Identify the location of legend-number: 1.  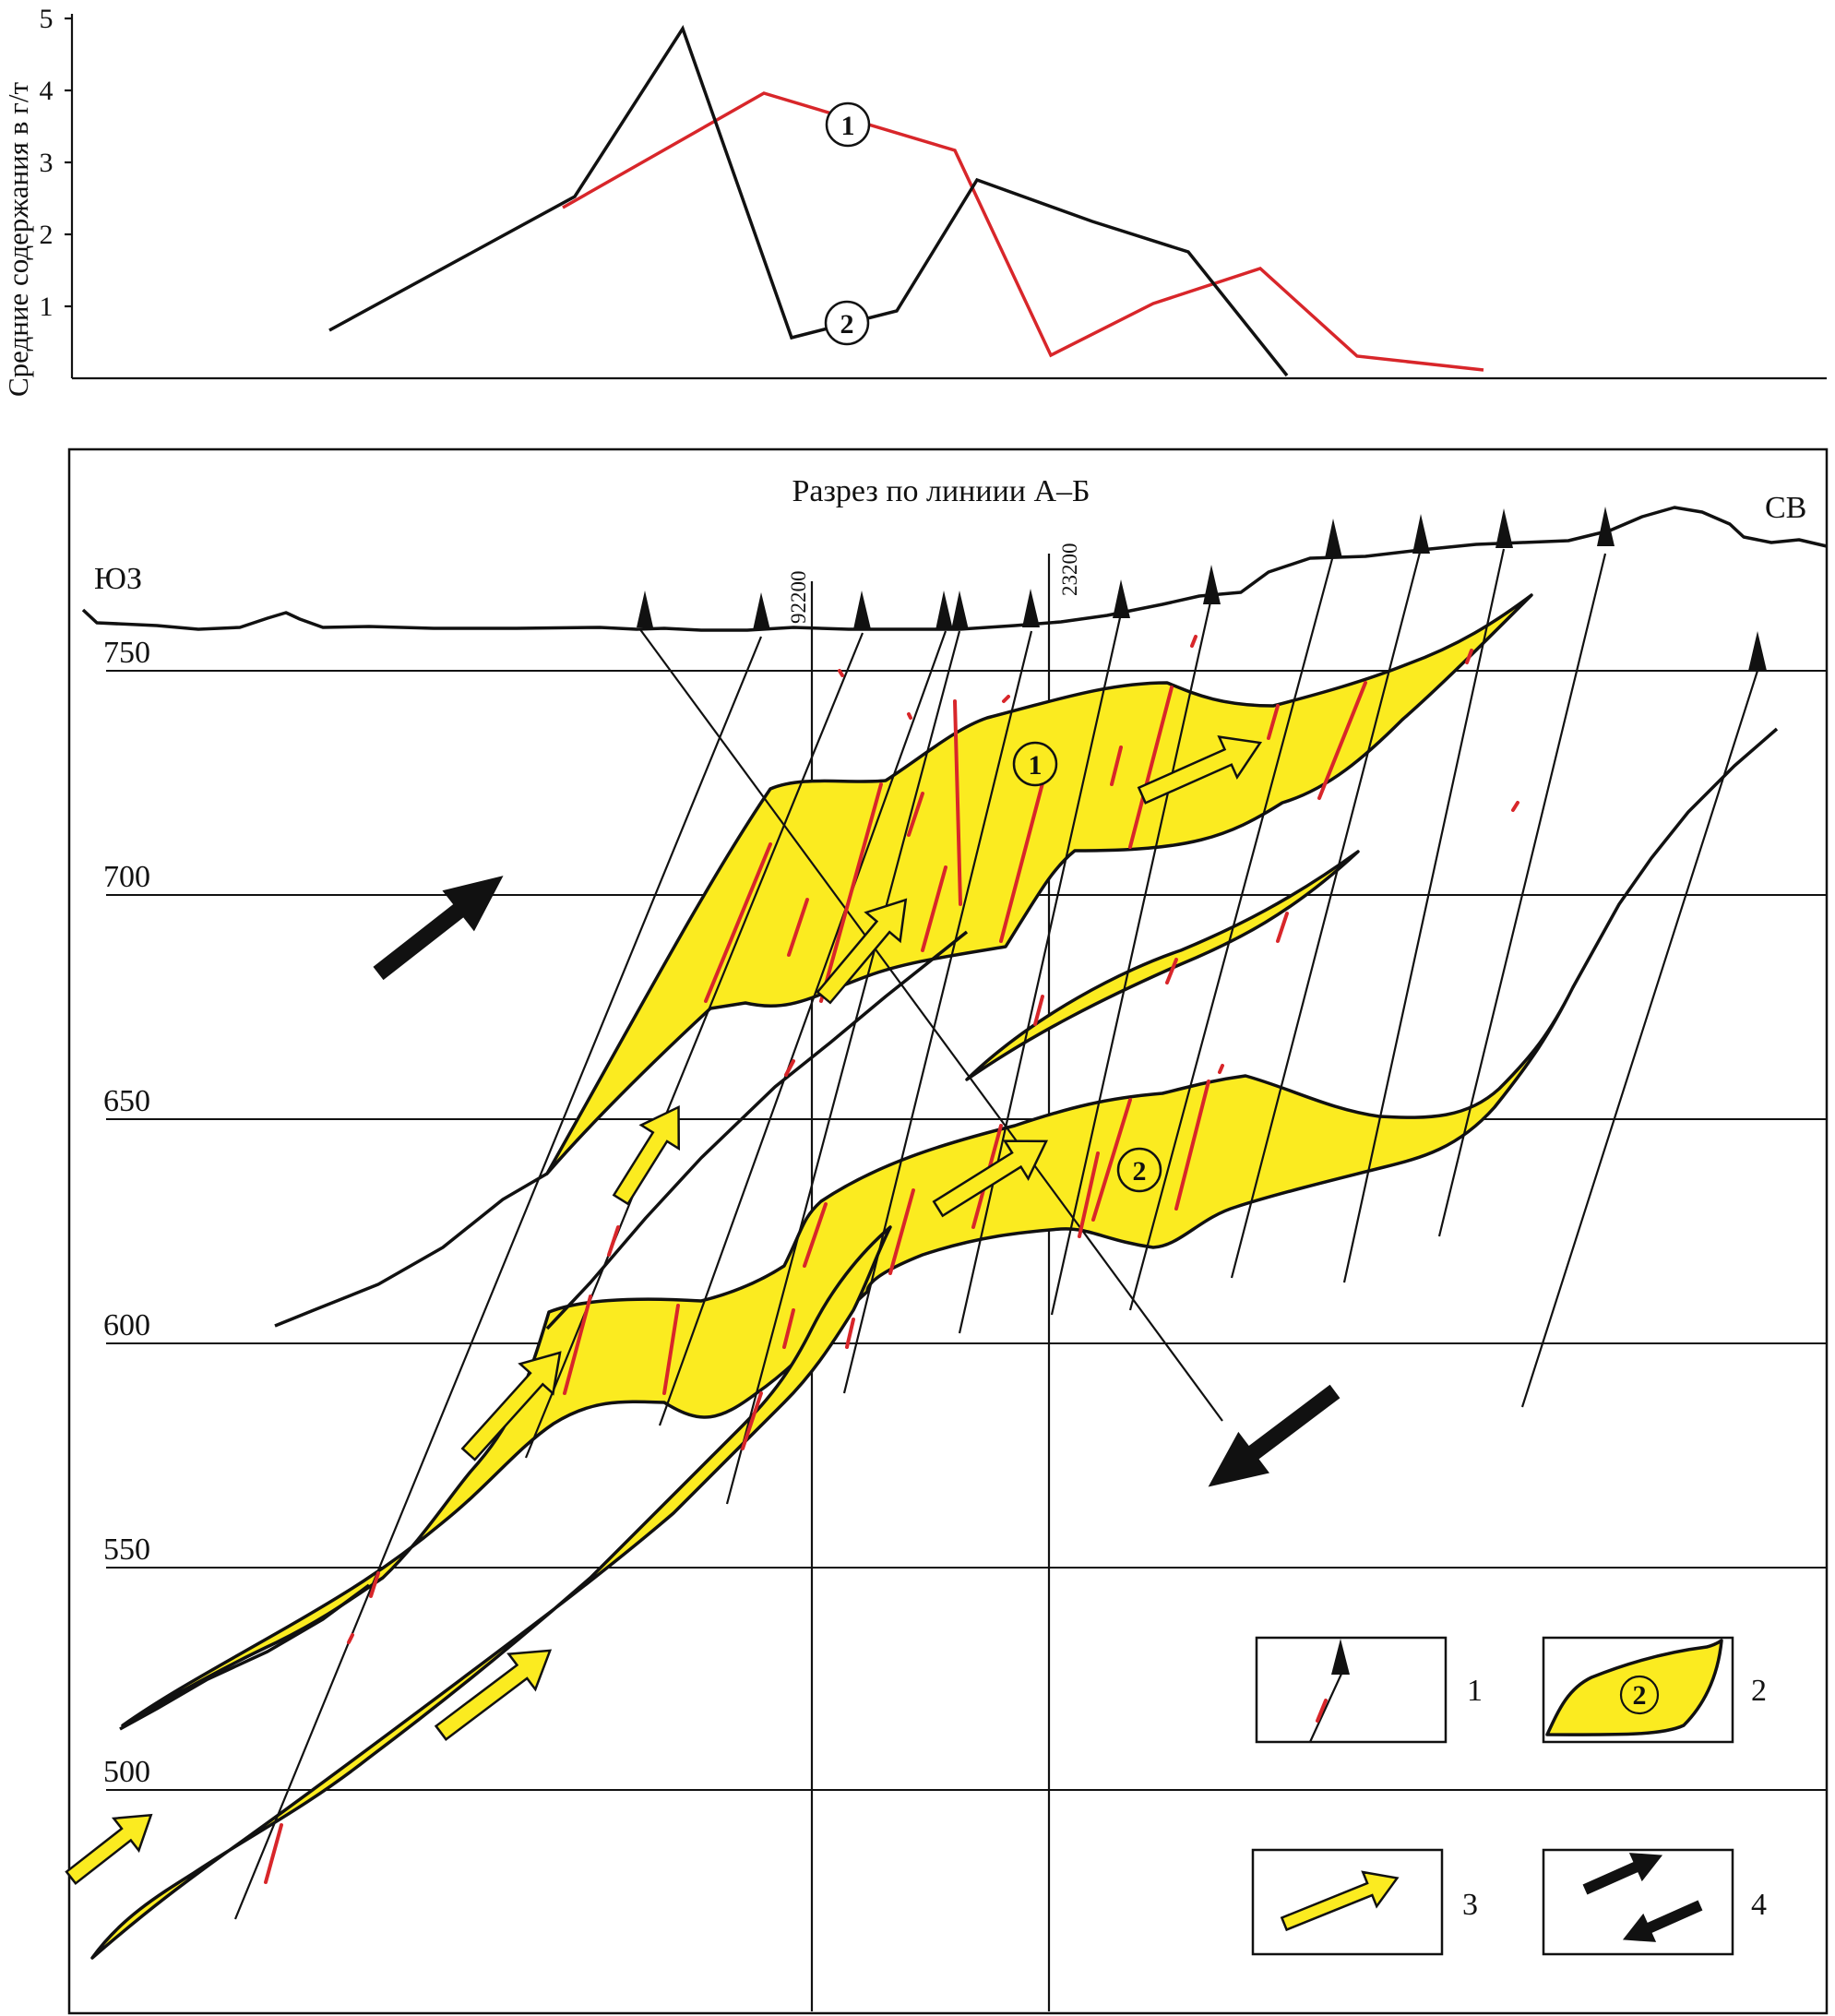
(1475, 1691).